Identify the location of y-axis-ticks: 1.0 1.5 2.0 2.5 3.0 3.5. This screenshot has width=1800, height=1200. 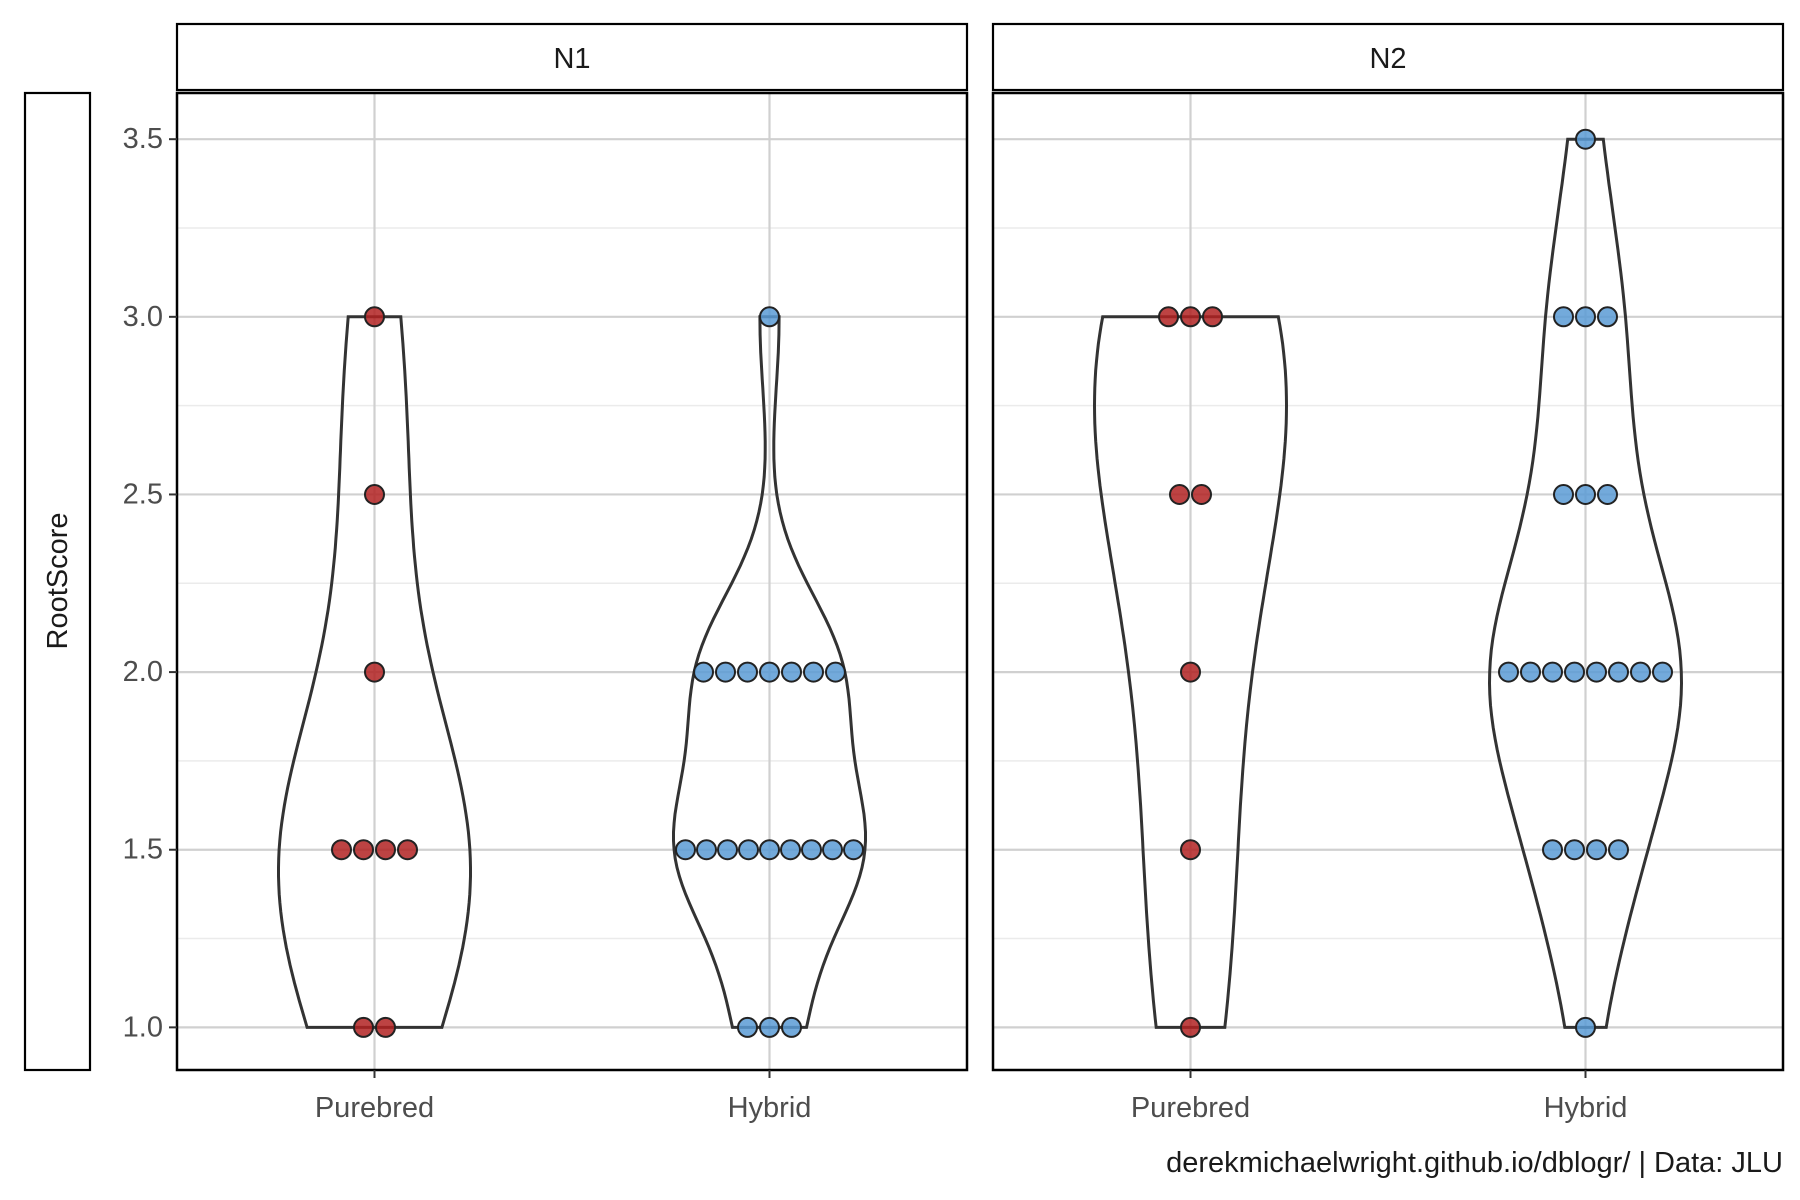
(150, 583).